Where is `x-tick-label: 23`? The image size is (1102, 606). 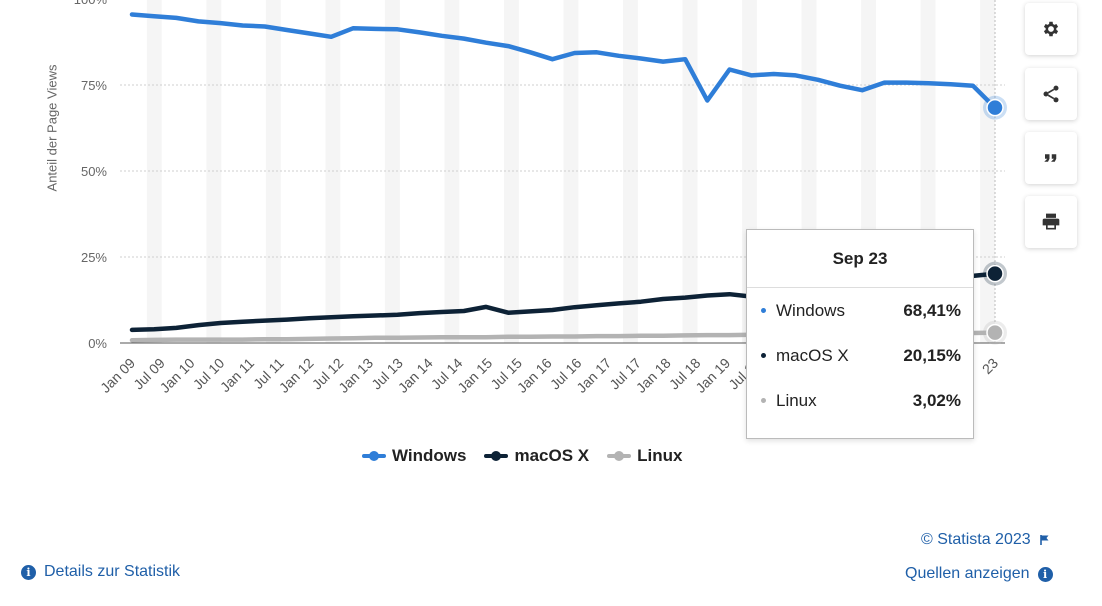 x-tick-label: 23 is located at coordinates (990, 366).